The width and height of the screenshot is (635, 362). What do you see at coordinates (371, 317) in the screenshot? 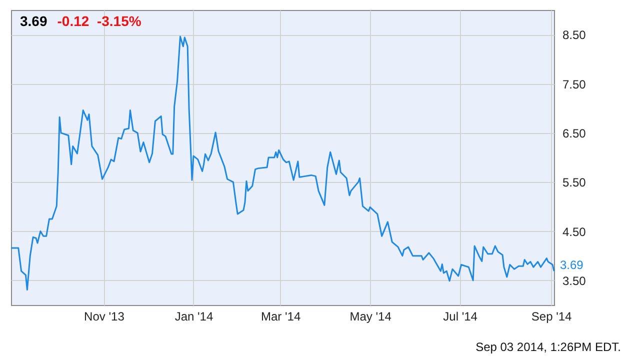
I see `x-tick-label: May '14` at bounding box center [371, 317].